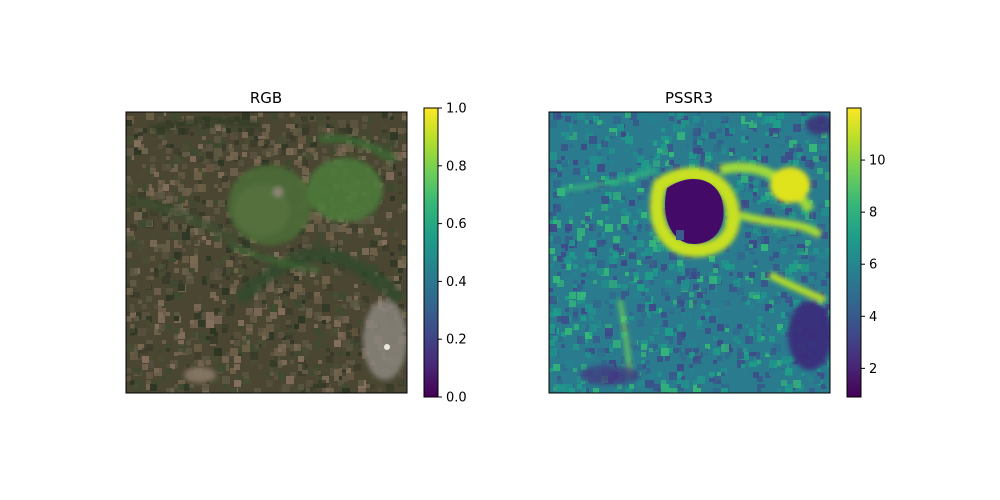 Image resolution: width=1000 pixels, height=500 pixels. Describe the element at coordinates (456, 109) in the screenshot. I see `colorbar-tick-label: 1.0` at that location.